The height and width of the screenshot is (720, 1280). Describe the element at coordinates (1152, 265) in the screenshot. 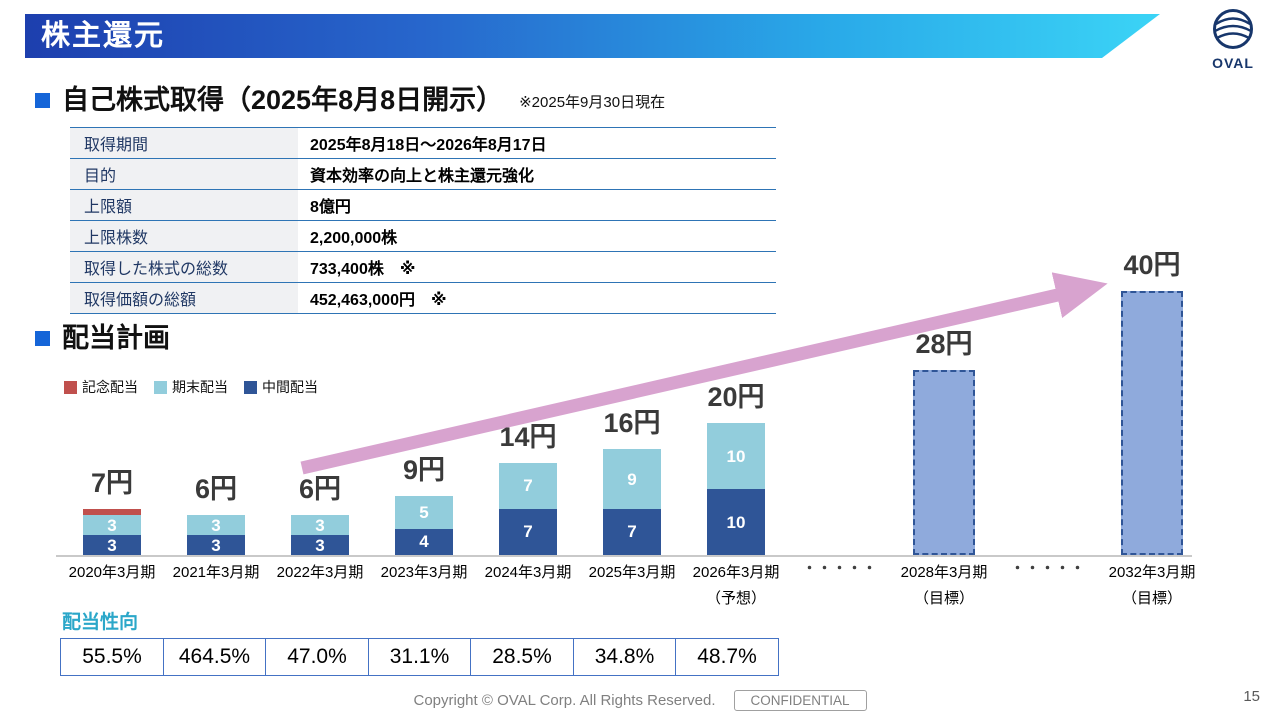

I see `bar-total-label: 40円` at that location.